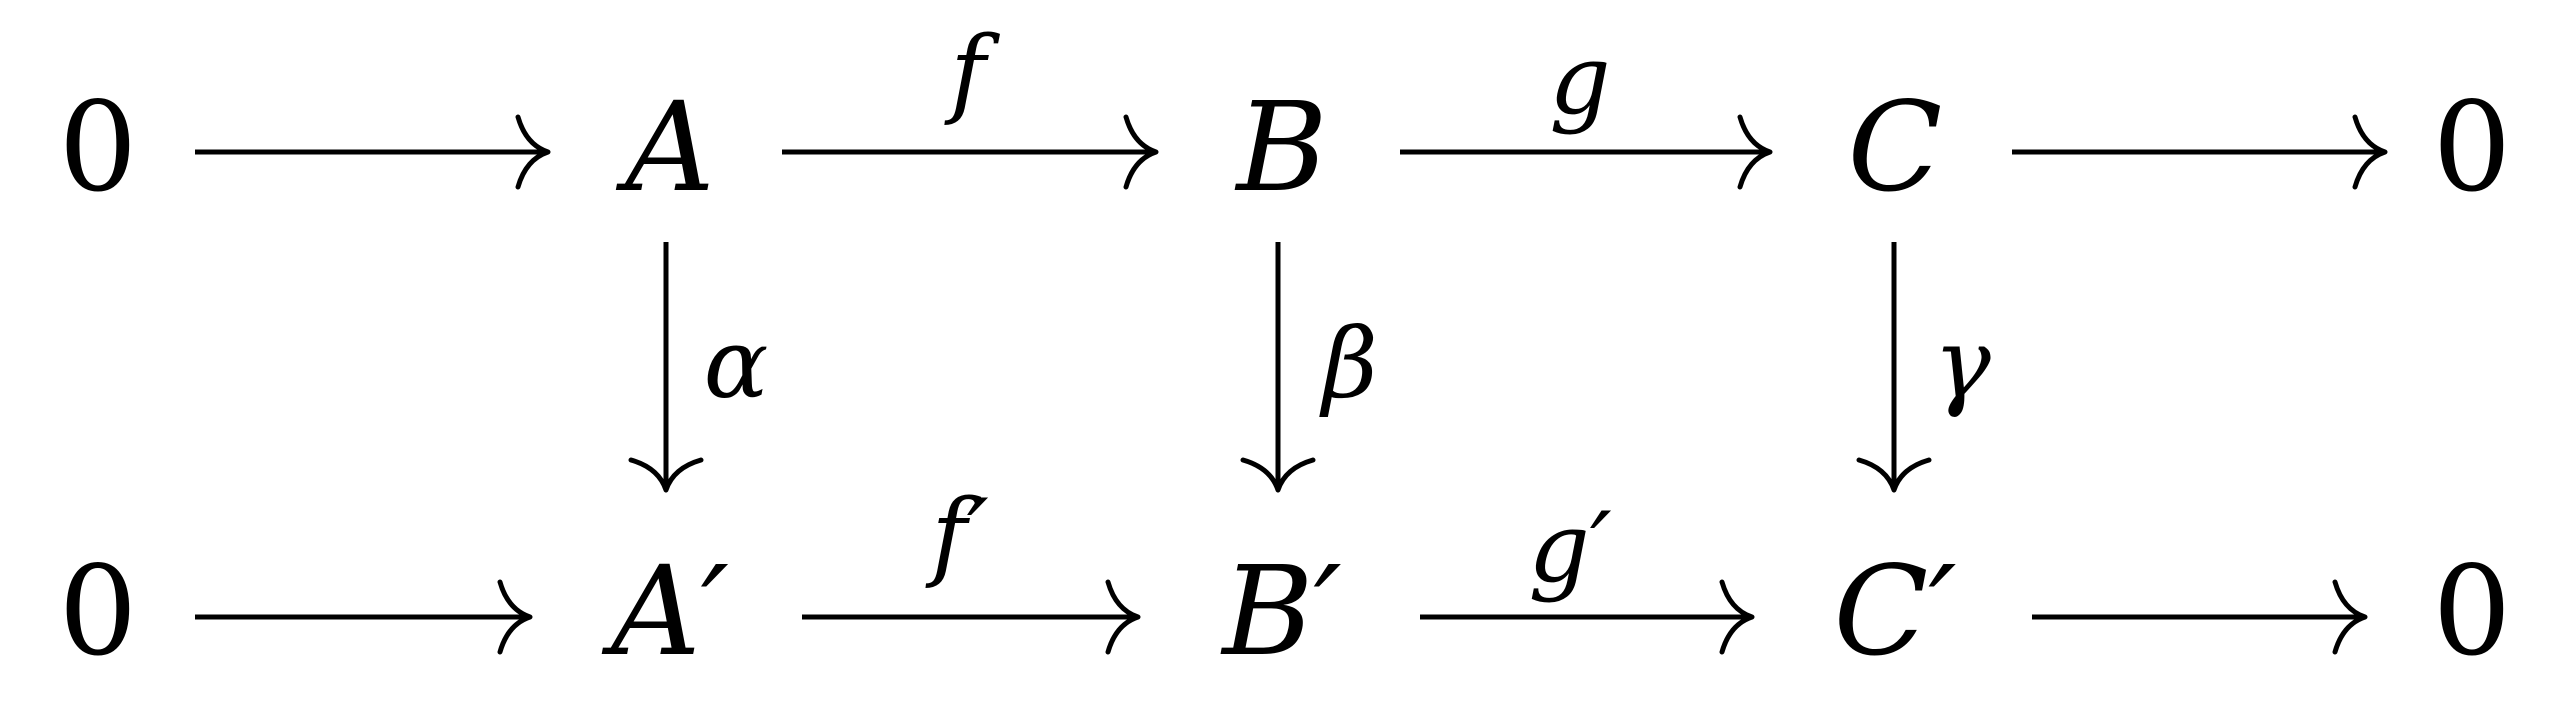 The height and width of the screenshot is (705, 2563). Describe the element at coordinates (960, 535) in the screenshot. I see `label-f-prime: f′` at that location.